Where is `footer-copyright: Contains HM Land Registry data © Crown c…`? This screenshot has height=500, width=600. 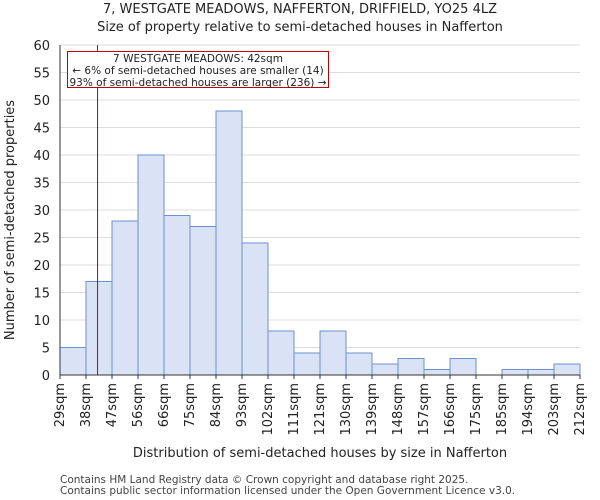
footer-copyright: Contains HM Land Registry data © Crown c… is located at coordinates (264, 480).